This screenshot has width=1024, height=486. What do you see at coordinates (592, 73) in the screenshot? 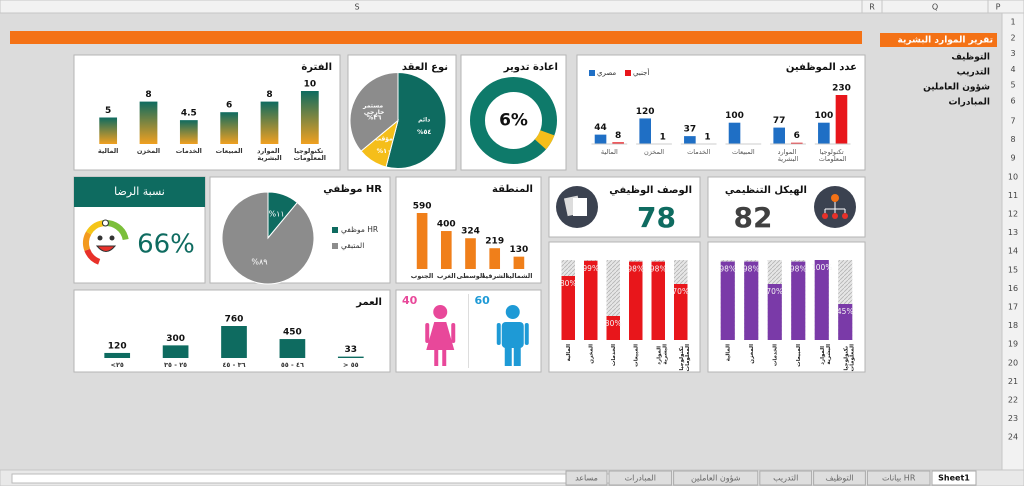
I see `legend-swatch` at bounding box center [592, 73].